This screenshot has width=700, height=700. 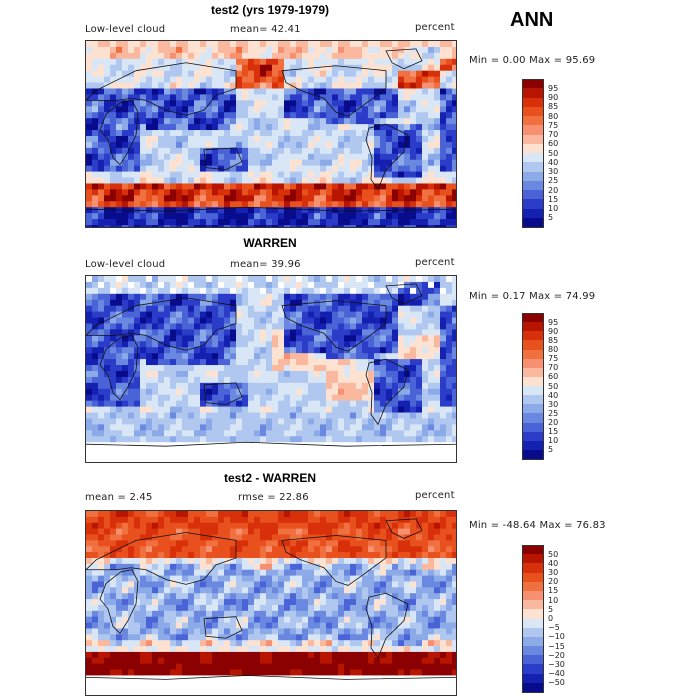 I want to click on panel-1-map, so click(x=271, y=134).